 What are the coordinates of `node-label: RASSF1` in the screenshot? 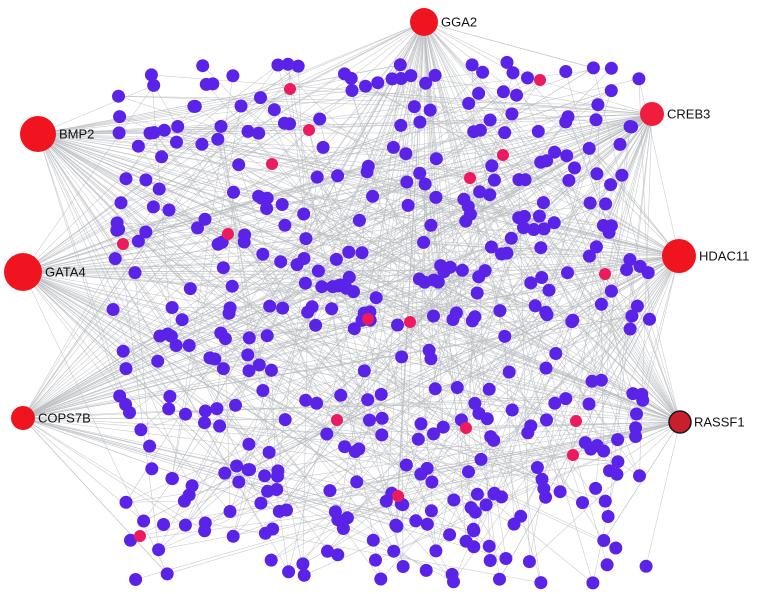 It's located at (719, 421).